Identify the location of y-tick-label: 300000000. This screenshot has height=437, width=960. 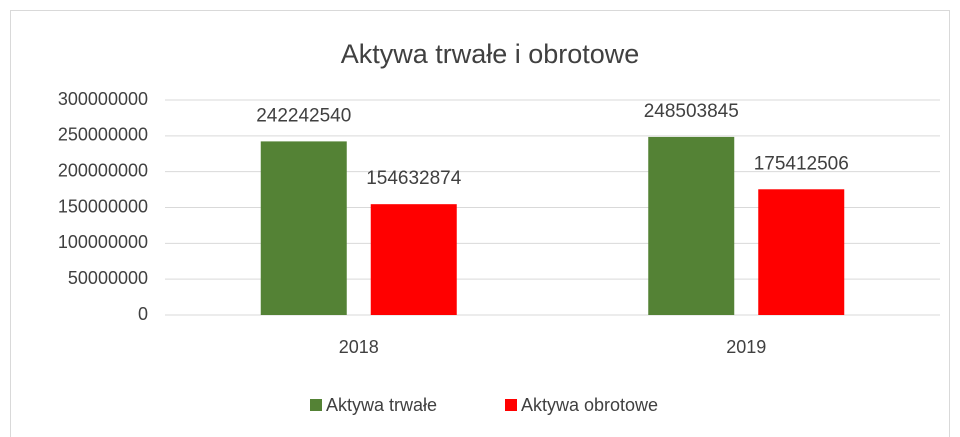
(103, 99).